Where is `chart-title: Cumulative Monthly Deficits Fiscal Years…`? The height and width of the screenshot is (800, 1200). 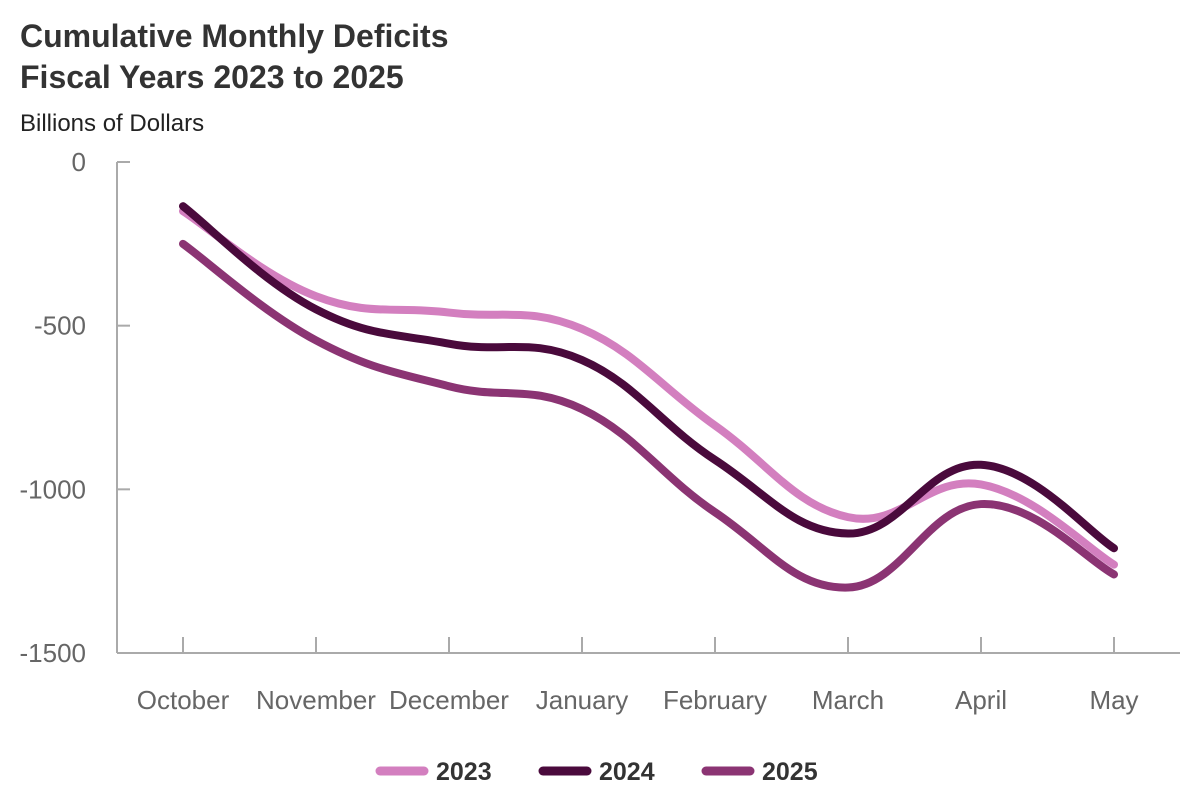
chart-title: Cumulative Monthly Deficits Fiscal Years… is located at coordinates (234, 57).